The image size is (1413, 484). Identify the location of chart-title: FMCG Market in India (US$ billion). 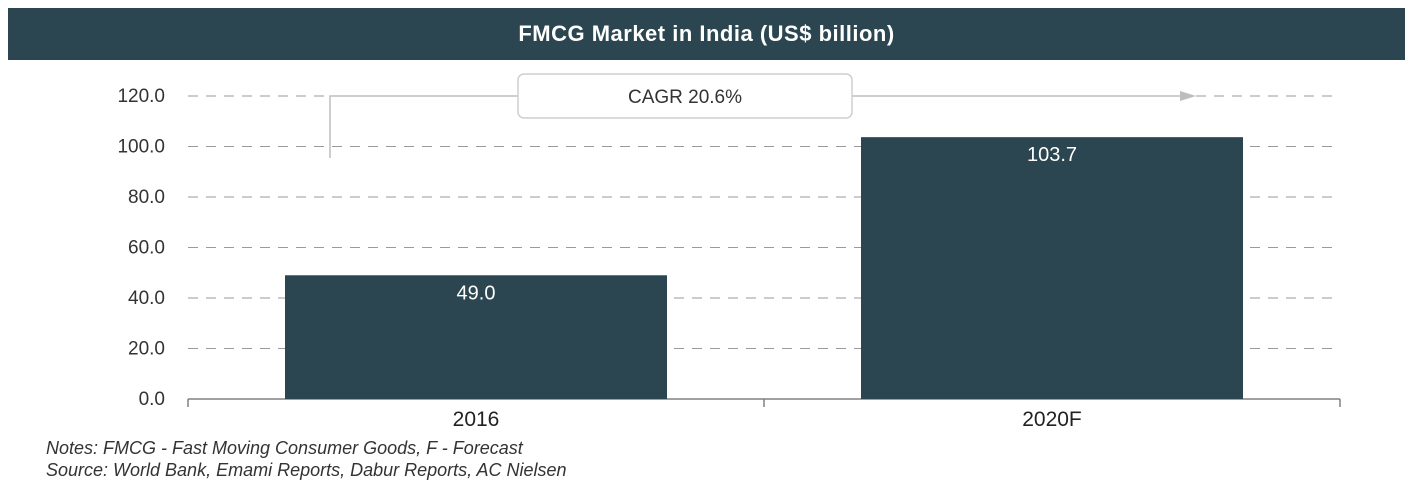
(706, 33).